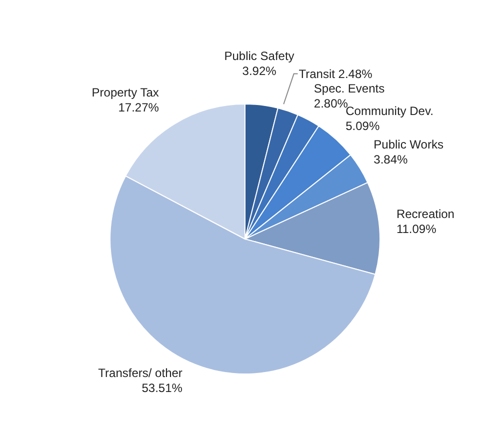 The width and height of the screenshot is (479, 423). I want to click on data-label: 5.09%, so click(363, 125).